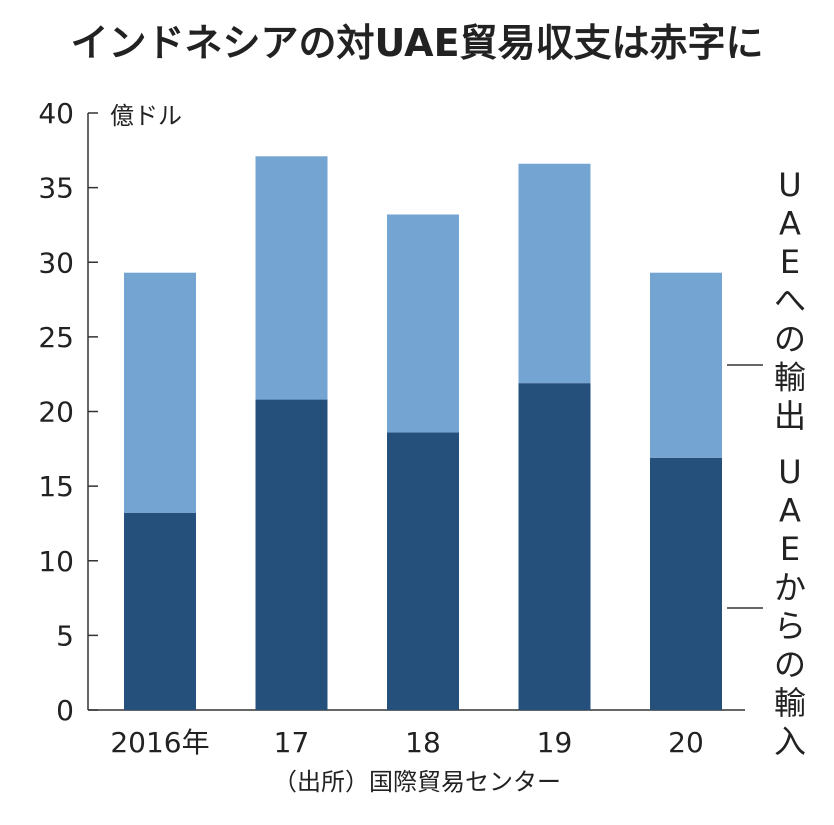 This screenshot has width=834, height=825. I want to click on x-tick-label: 17, so click(292, 742).